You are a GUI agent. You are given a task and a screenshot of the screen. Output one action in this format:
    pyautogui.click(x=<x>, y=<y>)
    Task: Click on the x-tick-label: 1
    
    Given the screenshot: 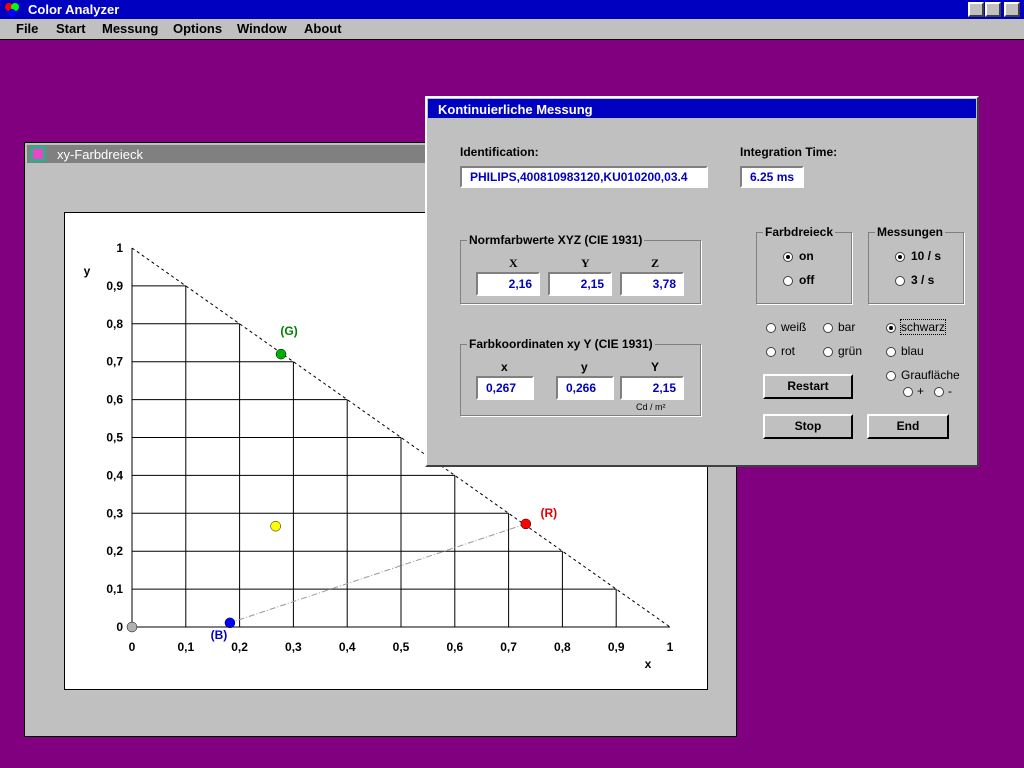 What is the action you would take?
    pyautogui.click(x=670, y=647)
    